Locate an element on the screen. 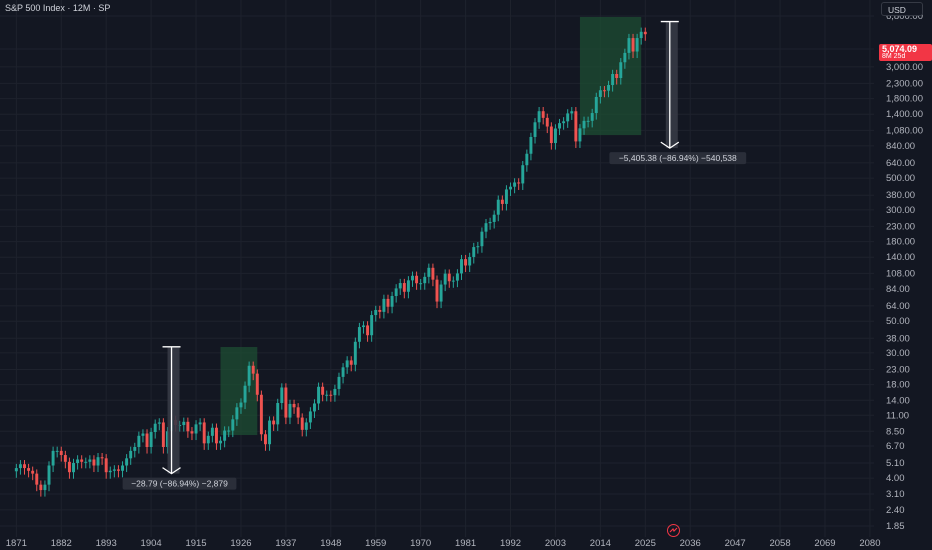 The height and width of the screenshot is (550, 932). x-axis-tick-label: 1948 is located at coordinates (330, 543).